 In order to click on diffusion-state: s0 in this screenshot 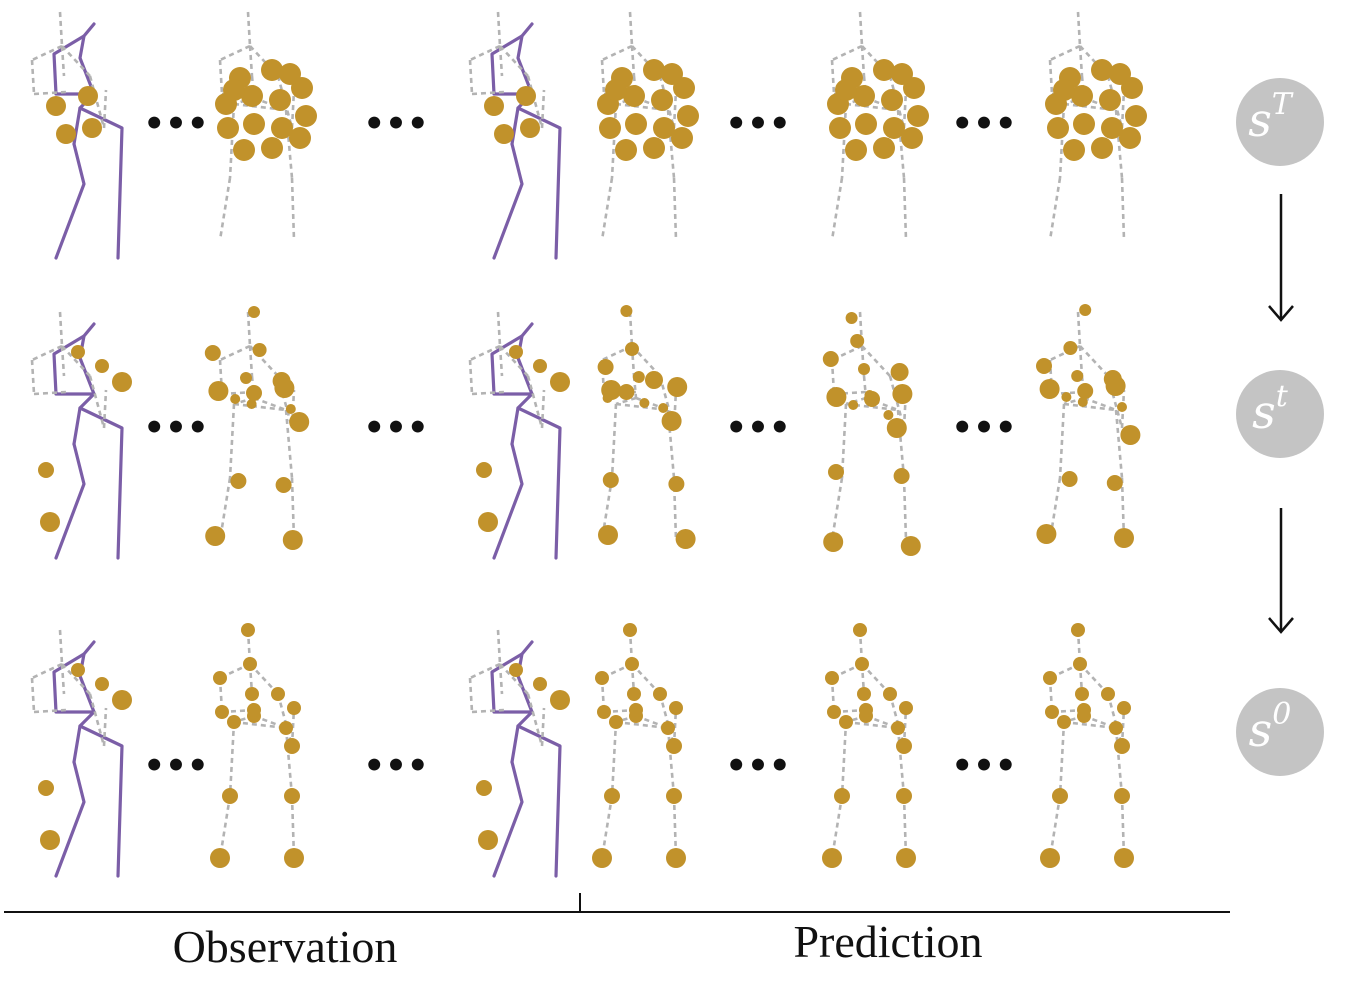, I will do `click(1280, 732)`.